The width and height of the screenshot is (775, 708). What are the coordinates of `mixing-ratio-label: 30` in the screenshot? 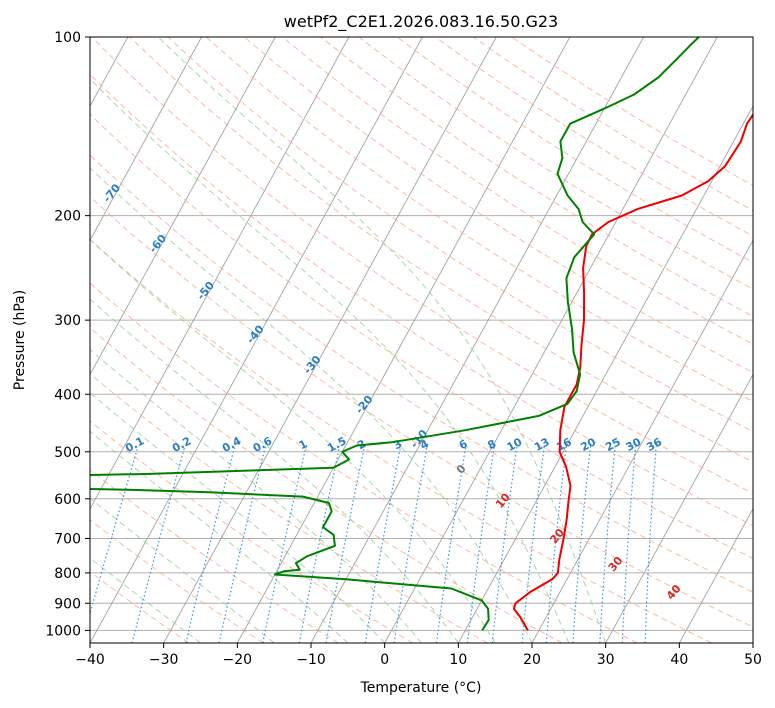 It's located at (634, 444).